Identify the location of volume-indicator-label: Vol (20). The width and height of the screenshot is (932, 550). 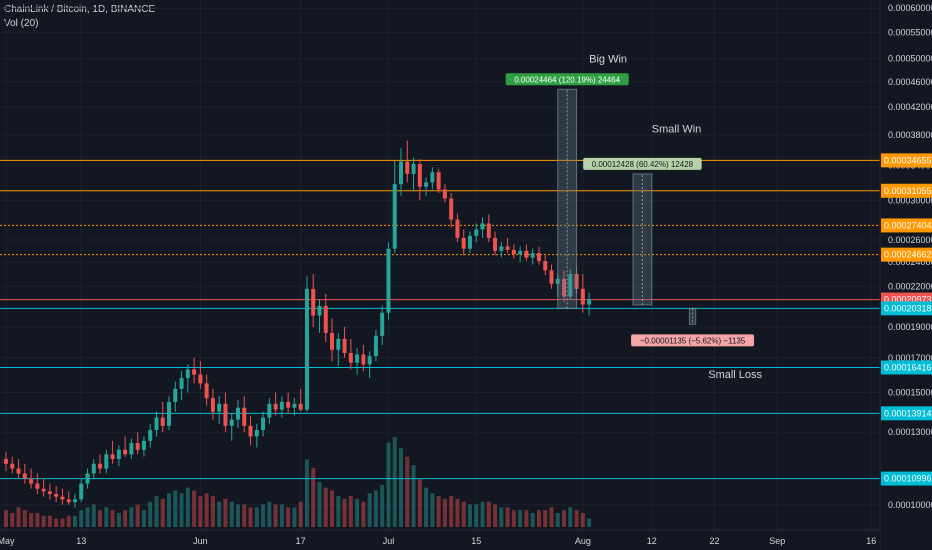
(21, 23).